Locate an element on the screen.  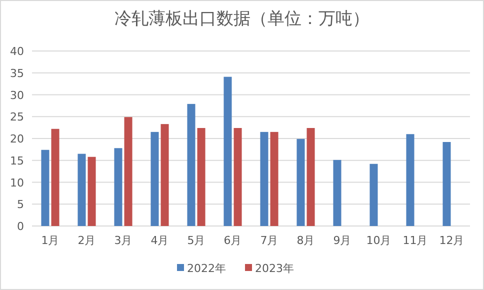
x-tick-label: 1月 is located at coordinates (50, 240).